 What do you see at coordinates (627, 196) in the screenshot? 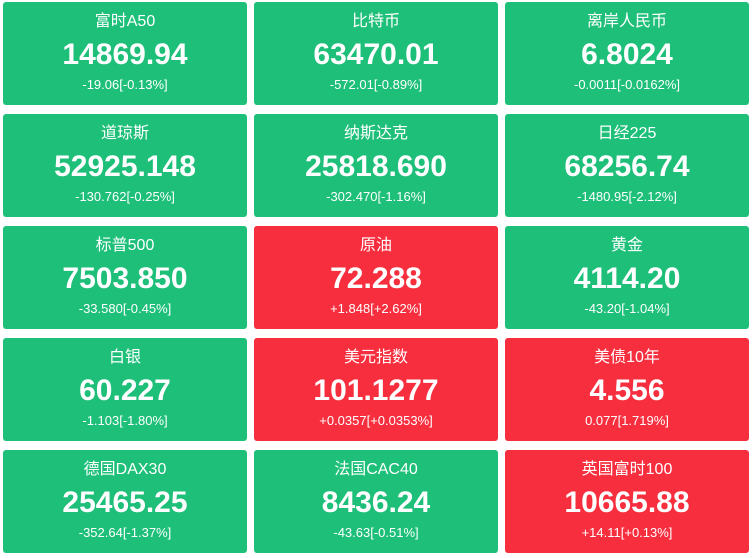
I see `quote-change: -1480.95[-2.12%]` at bounding box center [627, 196].